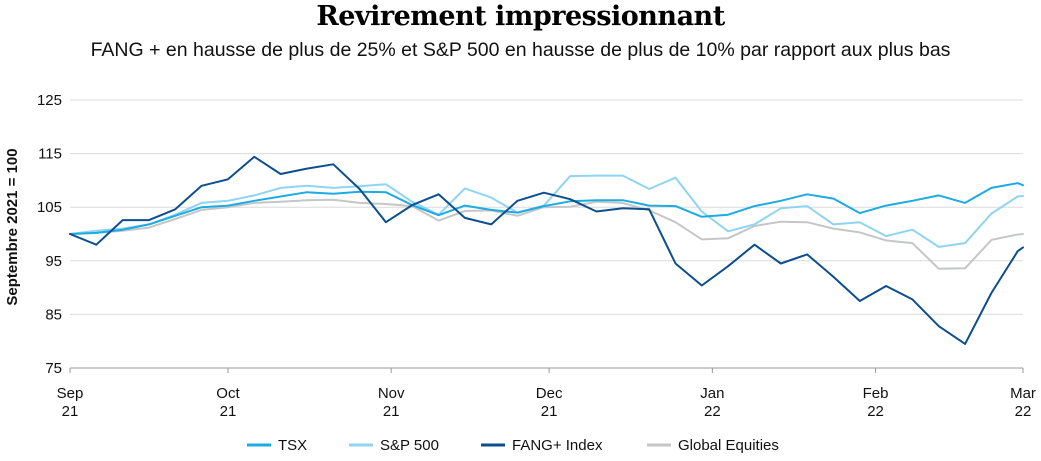 The height and width of the screenshot is (461, 1041). I want to click on x-tick-label: Dec, so click(549, 393).